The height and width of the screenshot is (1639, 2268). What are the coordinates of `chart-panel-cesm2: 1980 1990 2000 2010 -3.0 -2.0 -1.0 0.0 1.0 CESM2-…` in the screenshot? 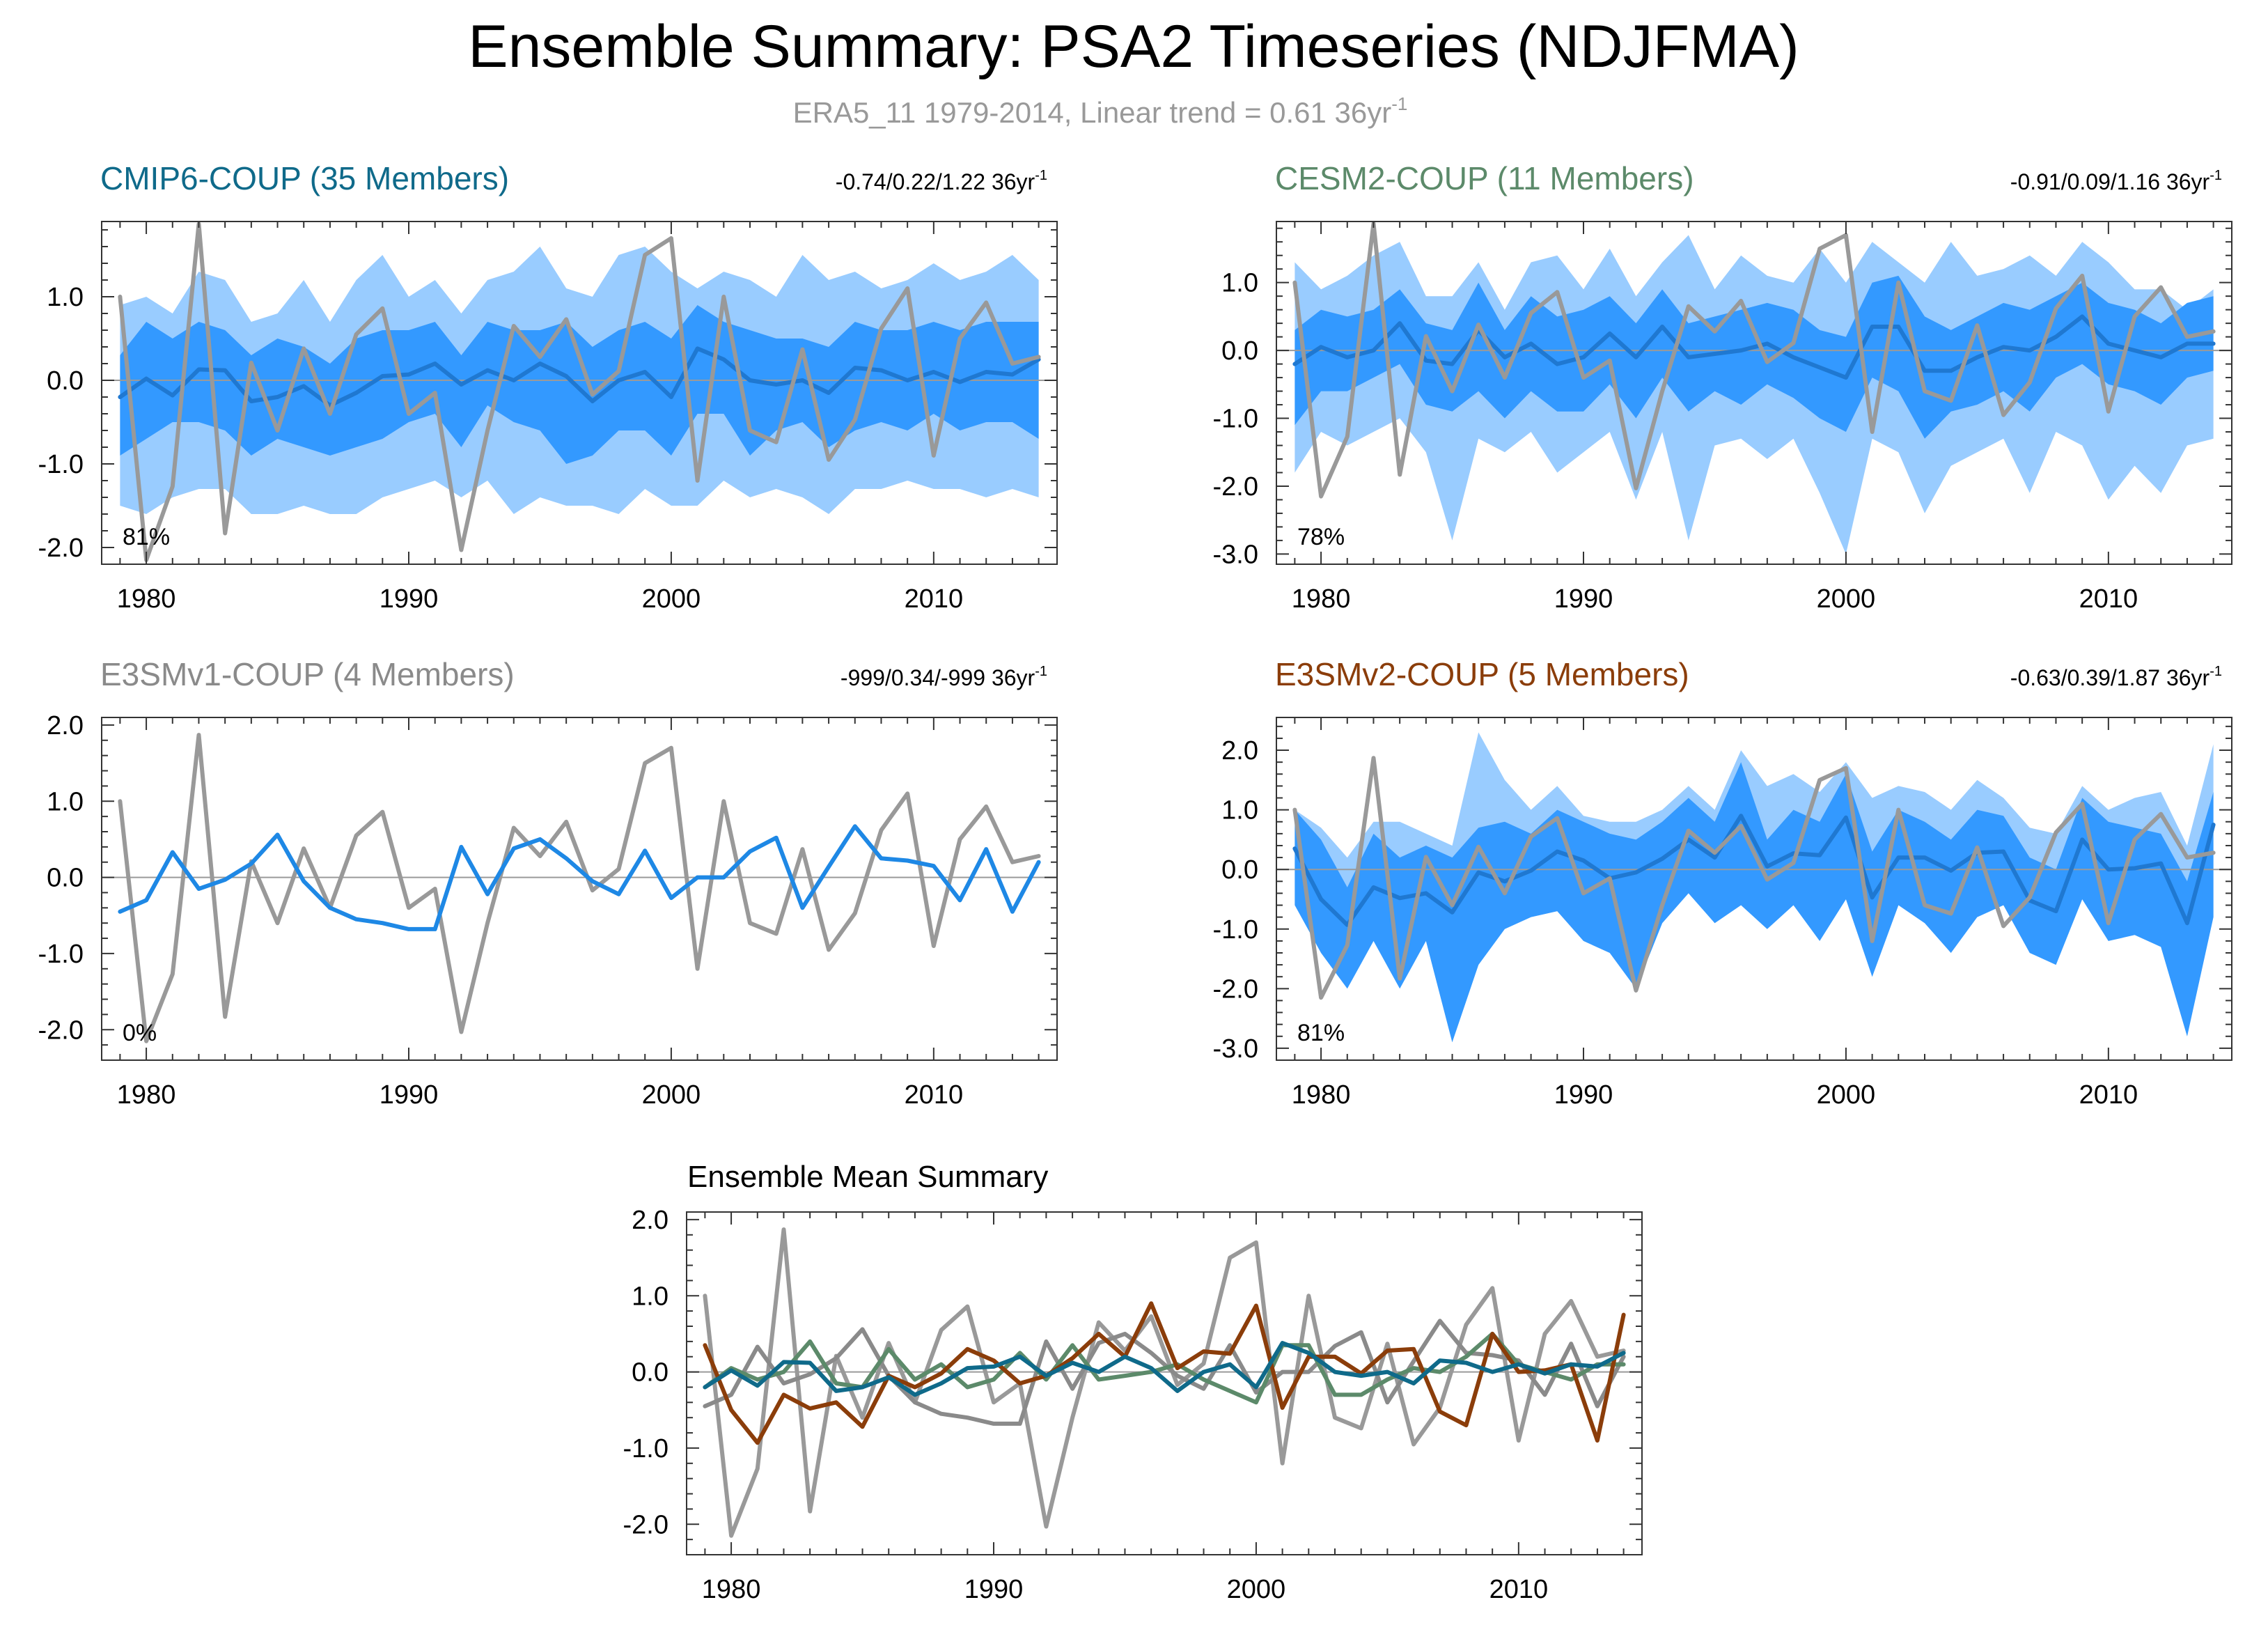 It's located at (1722, 387).